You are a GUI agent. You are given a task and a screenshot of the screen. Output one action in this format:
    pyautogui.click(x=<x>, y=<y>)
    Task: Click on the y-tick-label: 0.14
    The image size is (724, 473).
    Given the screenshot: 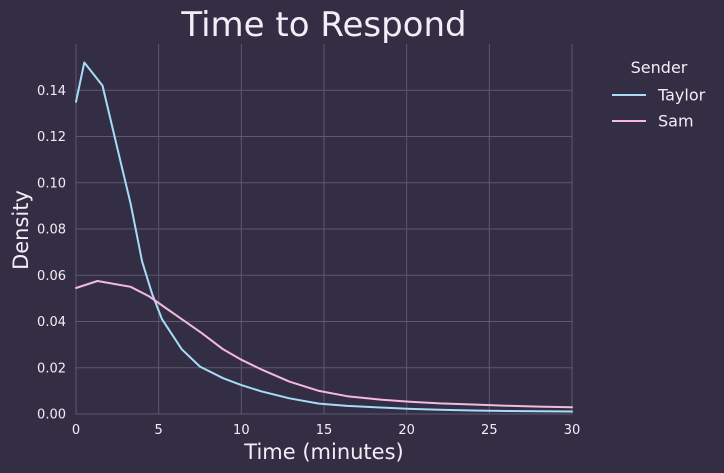 What is the action you would take?
    pyautogui.click(x=51, y=91)
    